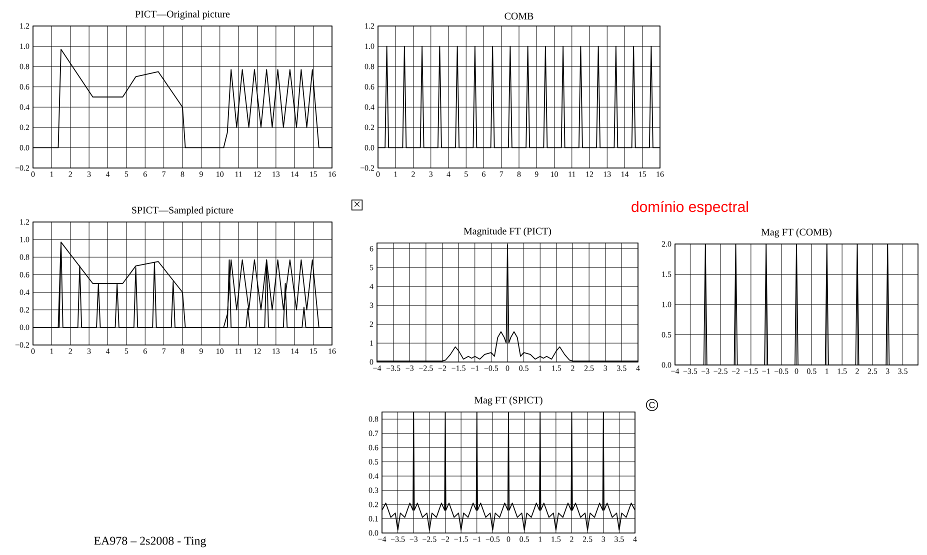 The width and height of the screenshot is (927, 555). What do you see at coordinates (150, 542) in the screenshot?
I see `text: EA978 – 2s2008 - Ting` at bounding box center [150, 542].